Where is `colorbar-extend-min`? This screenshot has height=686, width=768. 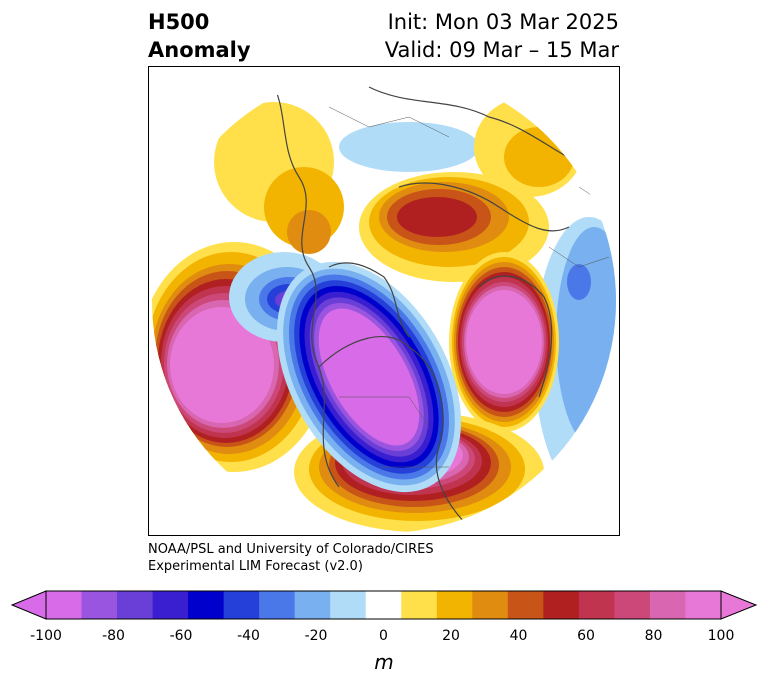 colorbar-extend-min is located at coordinates (28, 605).